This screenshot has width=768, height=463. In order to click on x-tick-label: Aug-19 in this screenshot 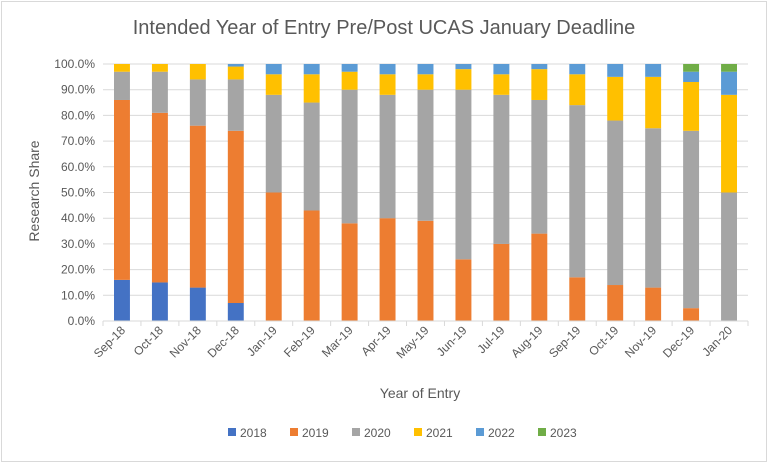, I will do `click(526, 341)`.